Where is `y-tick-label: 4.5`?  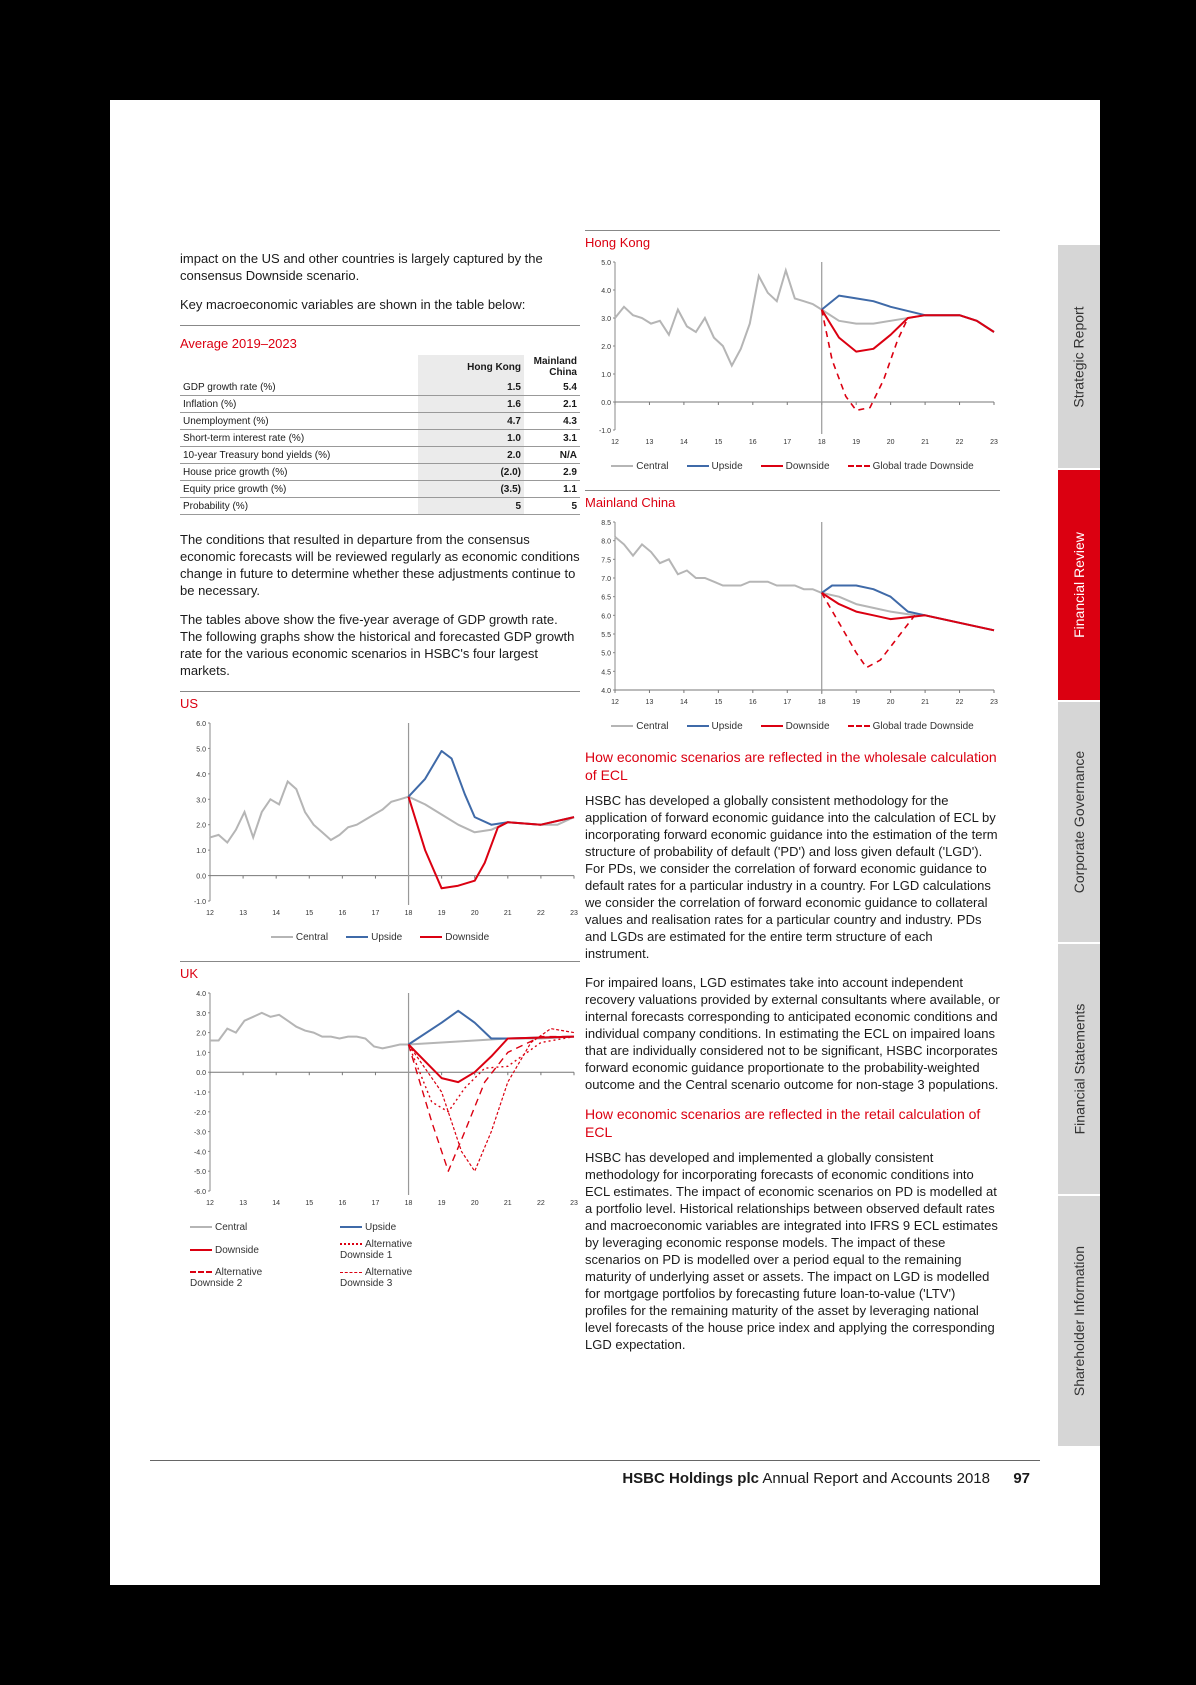
y-tick-label: 4.5 is located at coordinates (606, 672).